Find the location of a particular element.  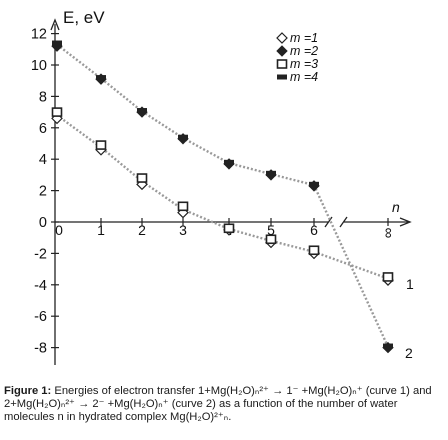

legend-label-m4: m =4 is located at coordinates (304, 77).